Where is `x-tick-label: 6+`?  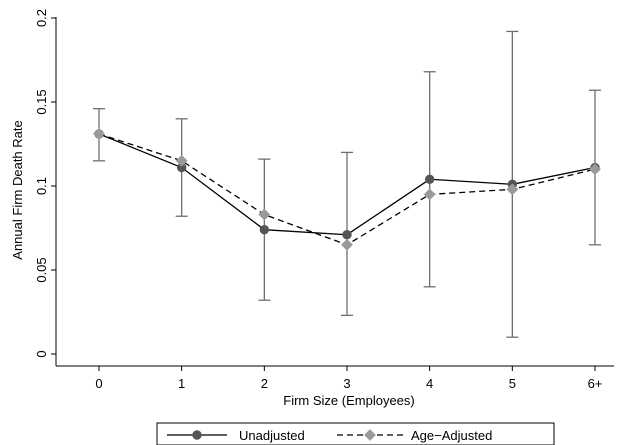 x-tick-label: 6+ is located at coordinates (595, 383).